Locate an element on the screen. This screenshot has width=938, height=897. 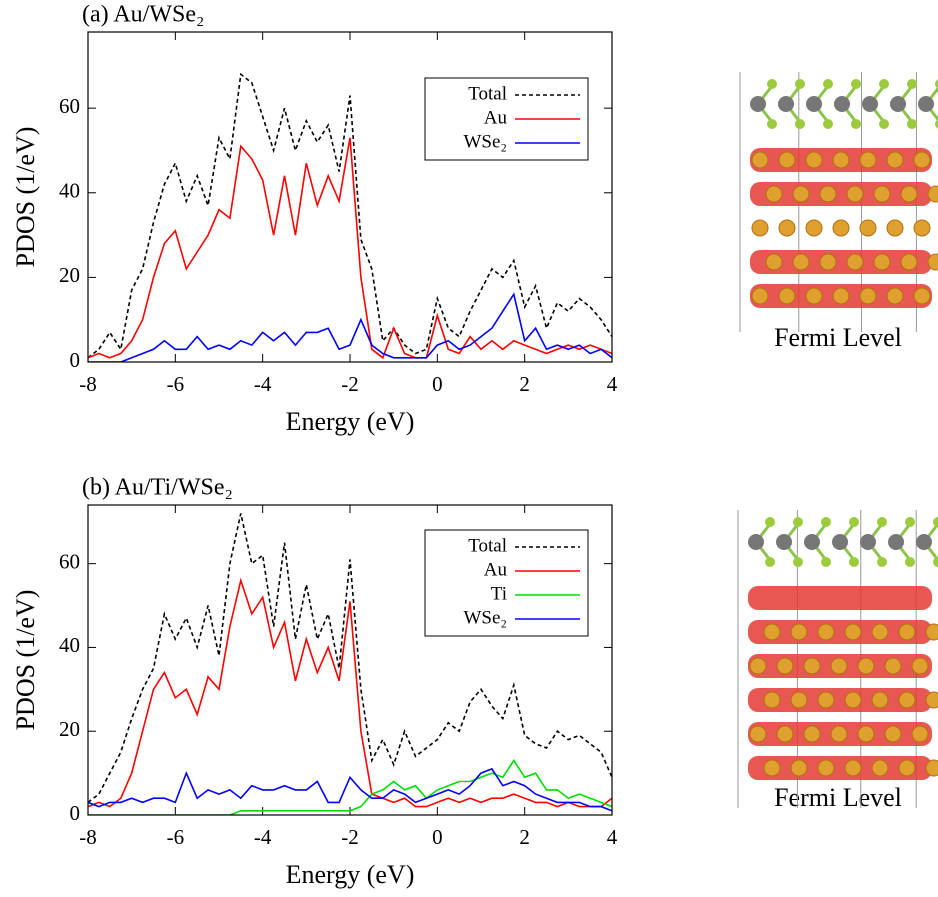
legend-label: Total is located at coordinates (487, 93).